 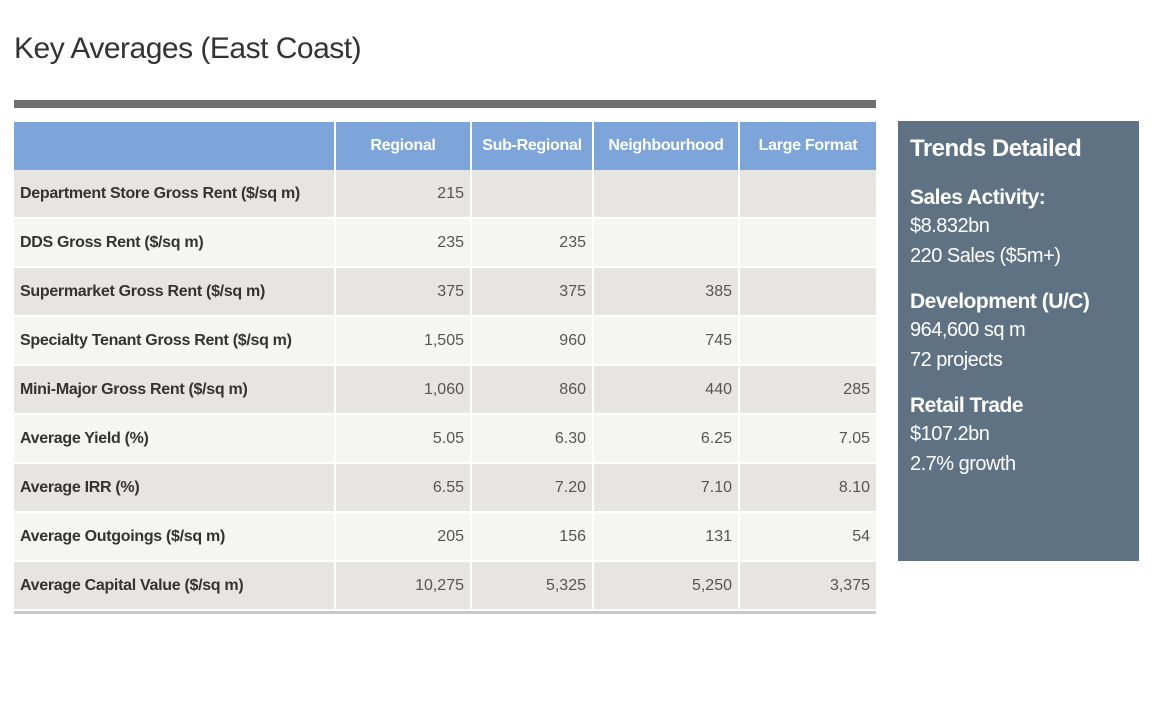 I want to click on cell-regional: 205, so click(x=404, y=537).